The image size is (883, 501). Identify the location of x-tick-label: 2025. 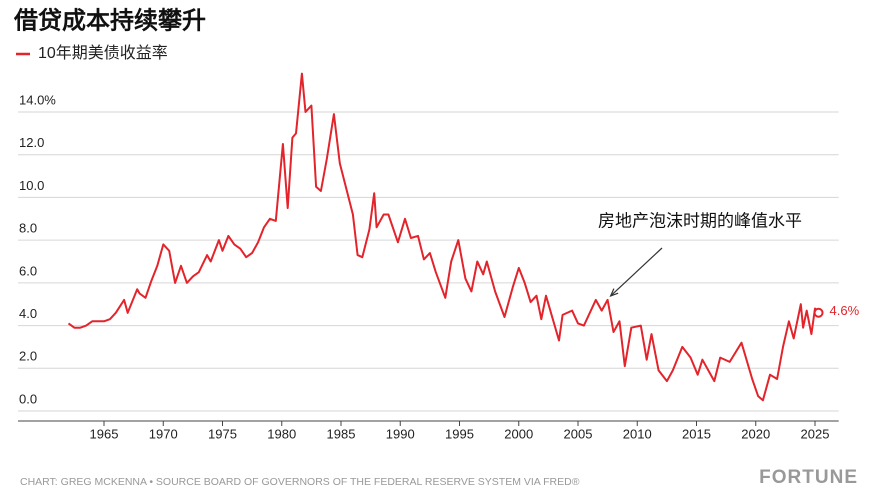
(815, 433).